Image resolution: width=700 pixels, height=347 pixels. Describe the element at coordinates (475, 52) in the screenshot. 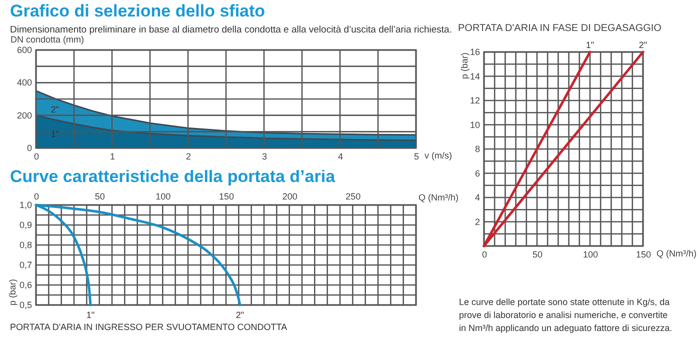

I see `y-tick-label: 16` at that location.